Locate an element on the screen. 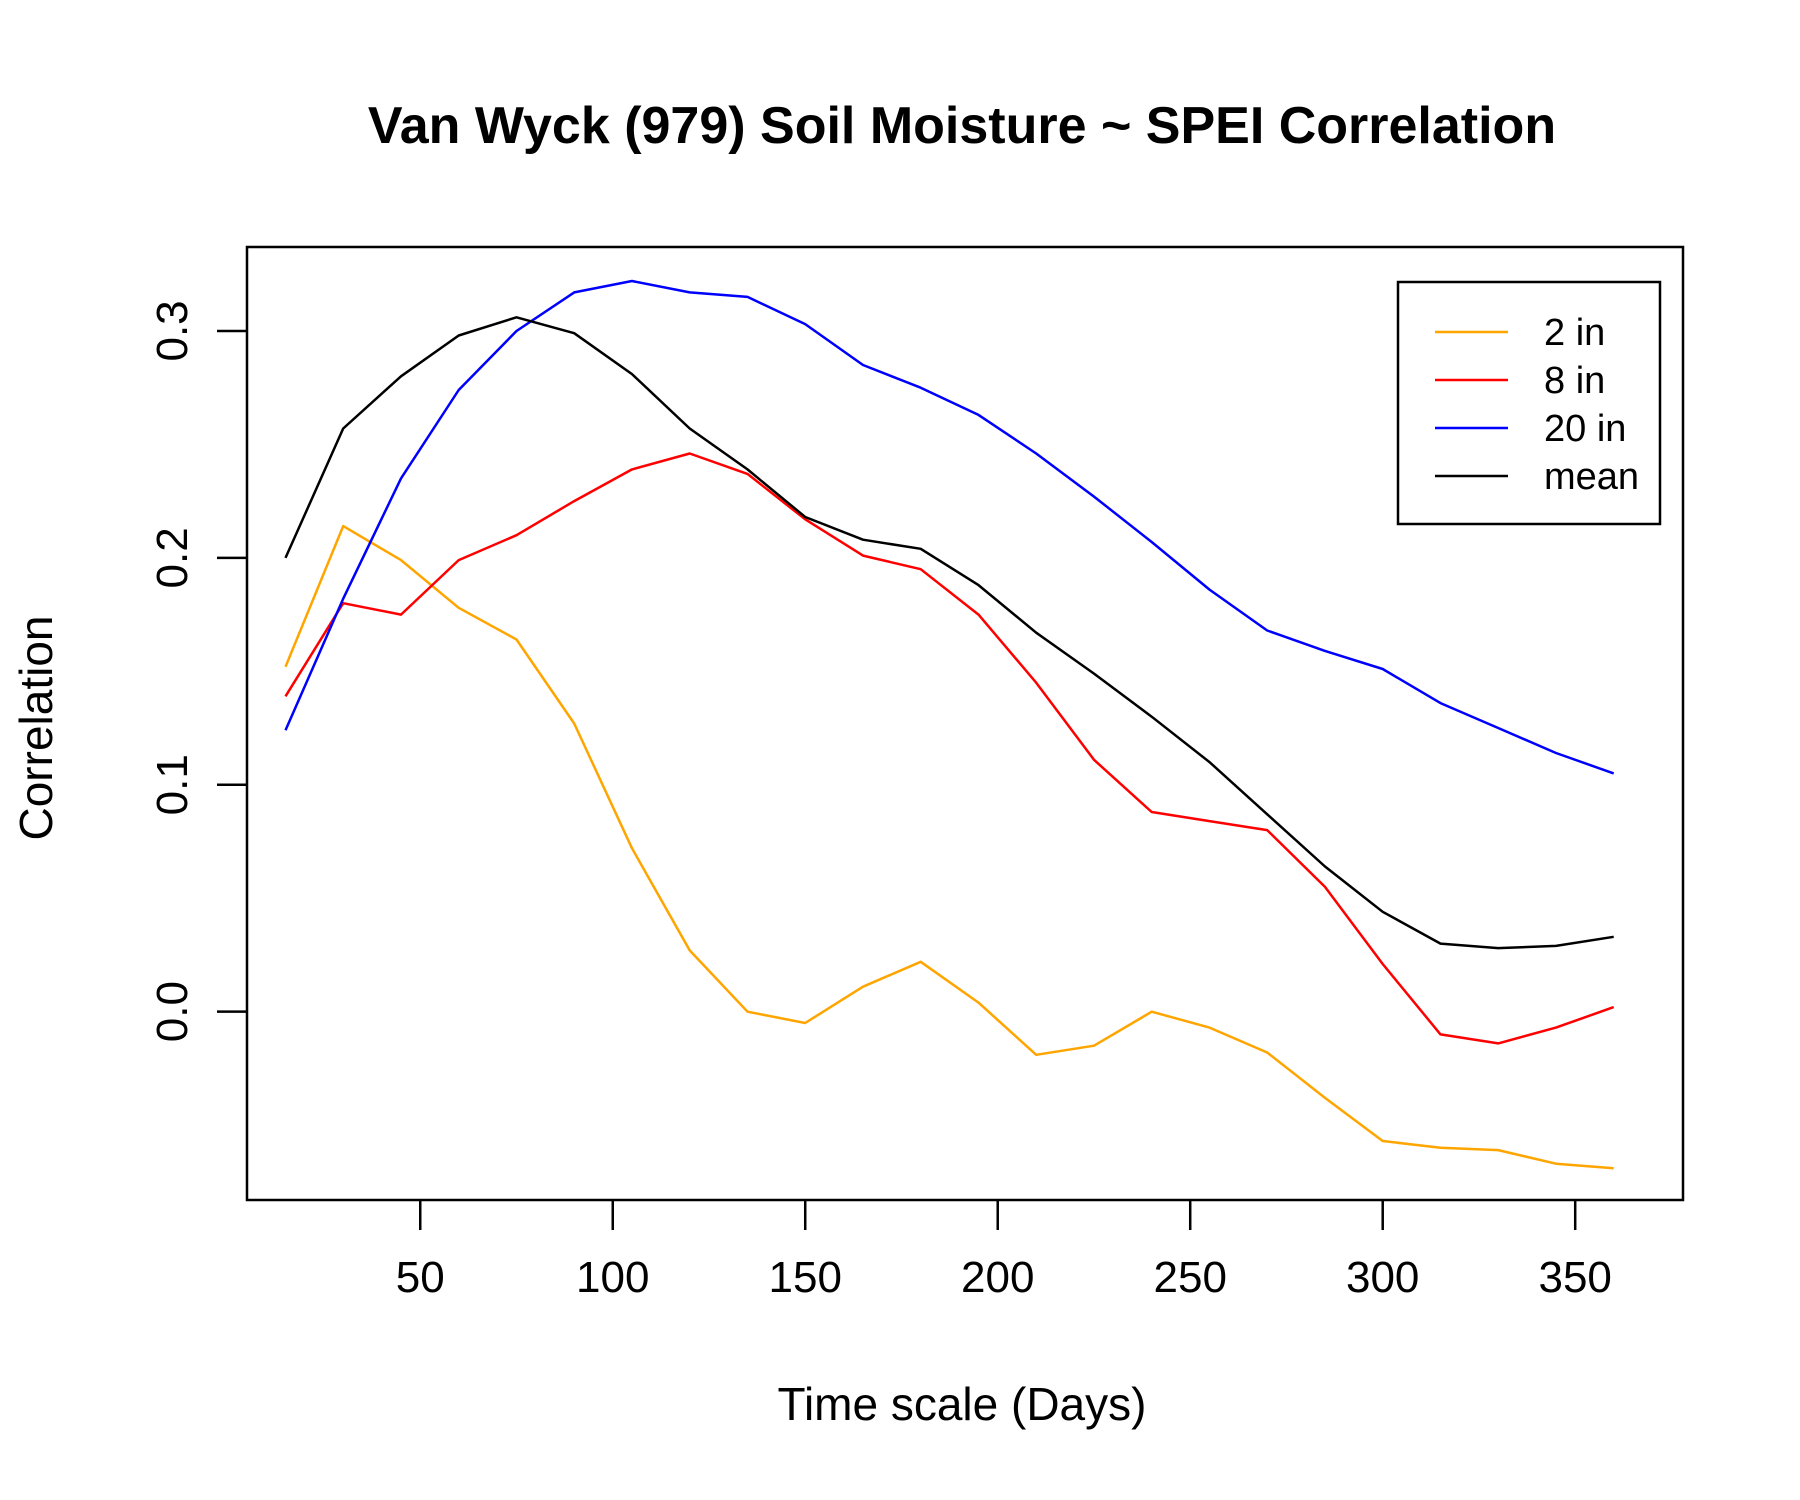 This screenshot has height=1500, width=1800. legend-label: mean is located at coordinates (1591, 477).